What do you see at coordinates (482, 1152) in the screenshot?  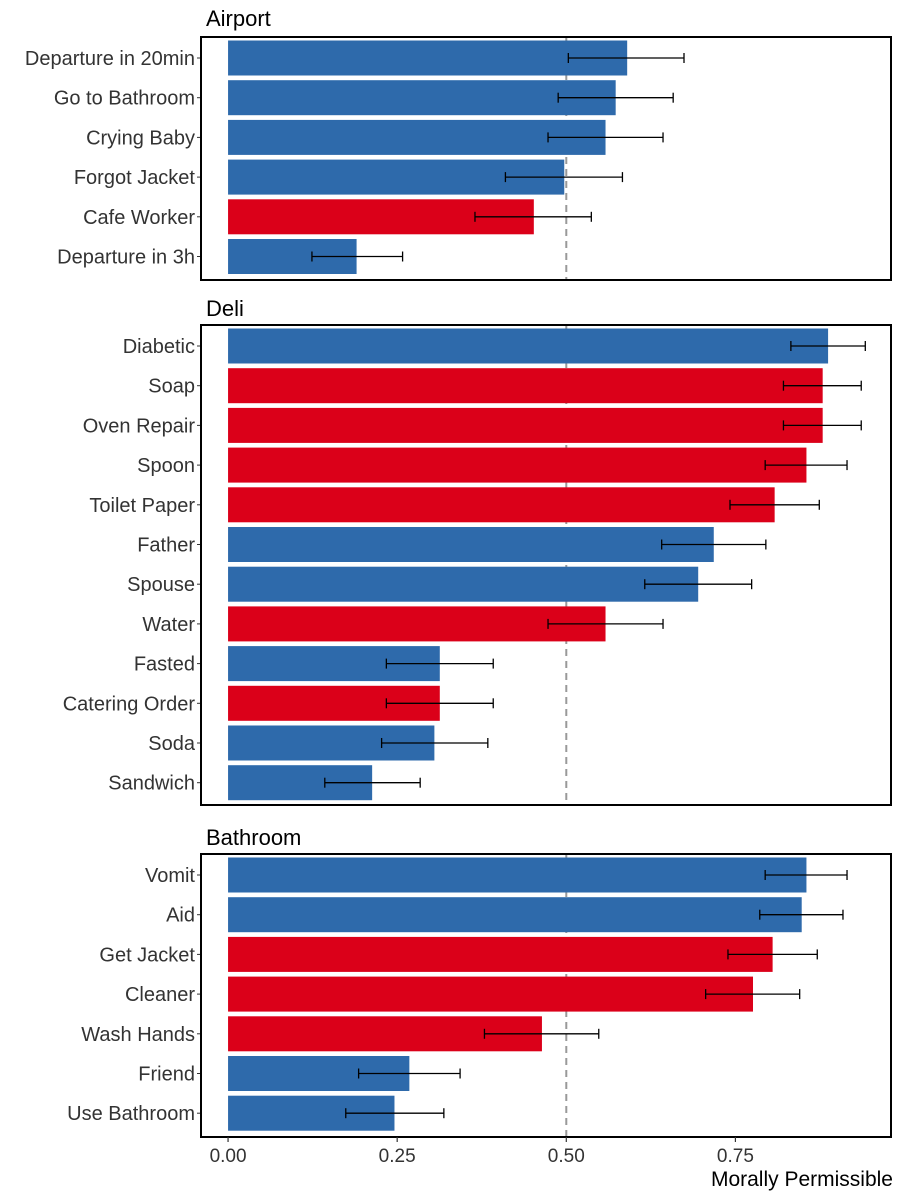 I see `x-axis: 0.00 0.25 0.50 0.75` at bounding box center [482, 1152].